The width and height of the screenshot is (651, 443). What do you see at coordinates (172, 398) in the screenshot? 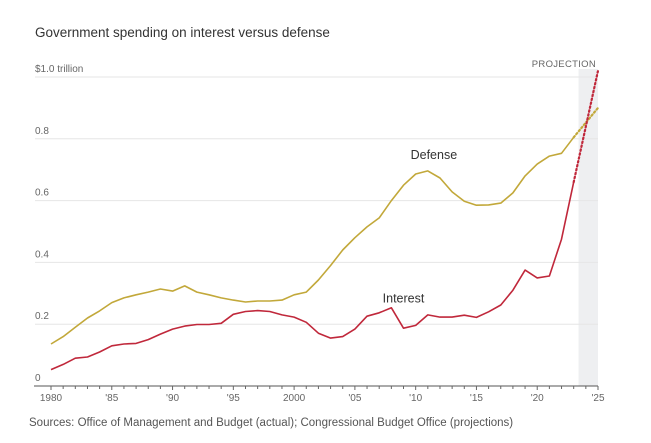
I see `x-tick-label: '90` at bounding box center [172, 398].